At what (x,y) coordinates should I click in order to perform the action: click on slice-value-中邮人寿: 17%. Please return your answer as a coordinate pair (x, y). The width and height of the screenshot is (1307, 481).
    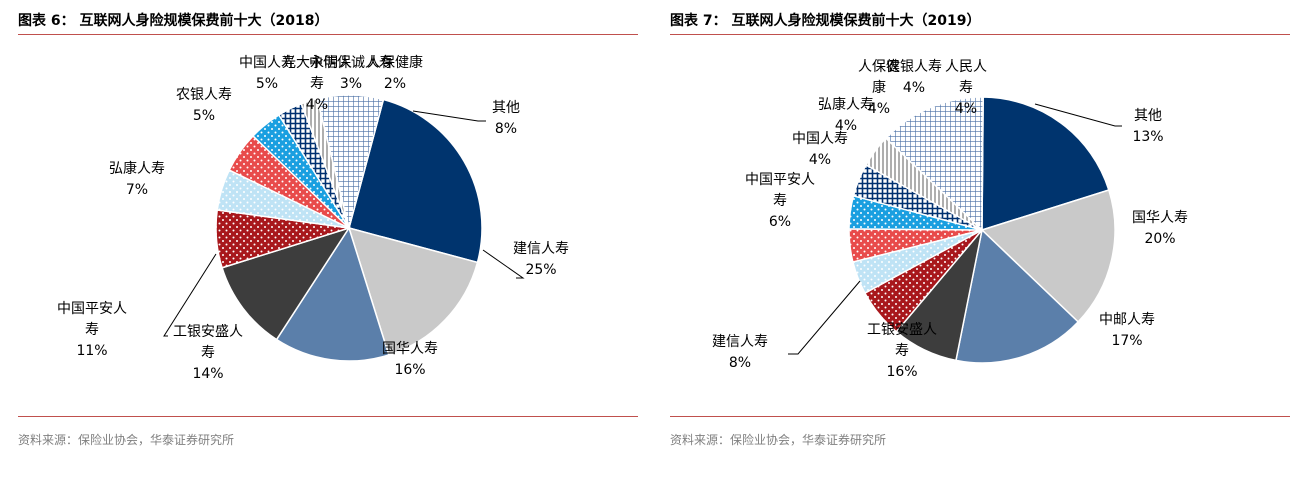
    Looking at the image, I should click on (1126, 341).